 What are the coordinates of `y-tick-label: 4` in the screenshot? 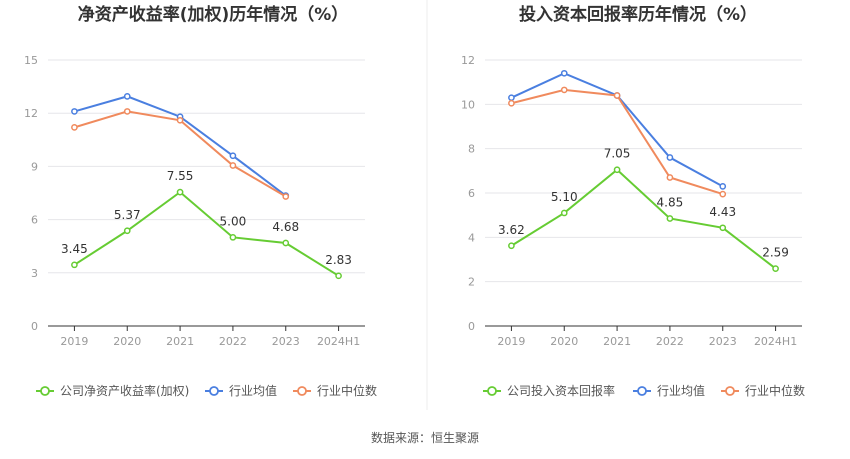 It's located at (471, 237).